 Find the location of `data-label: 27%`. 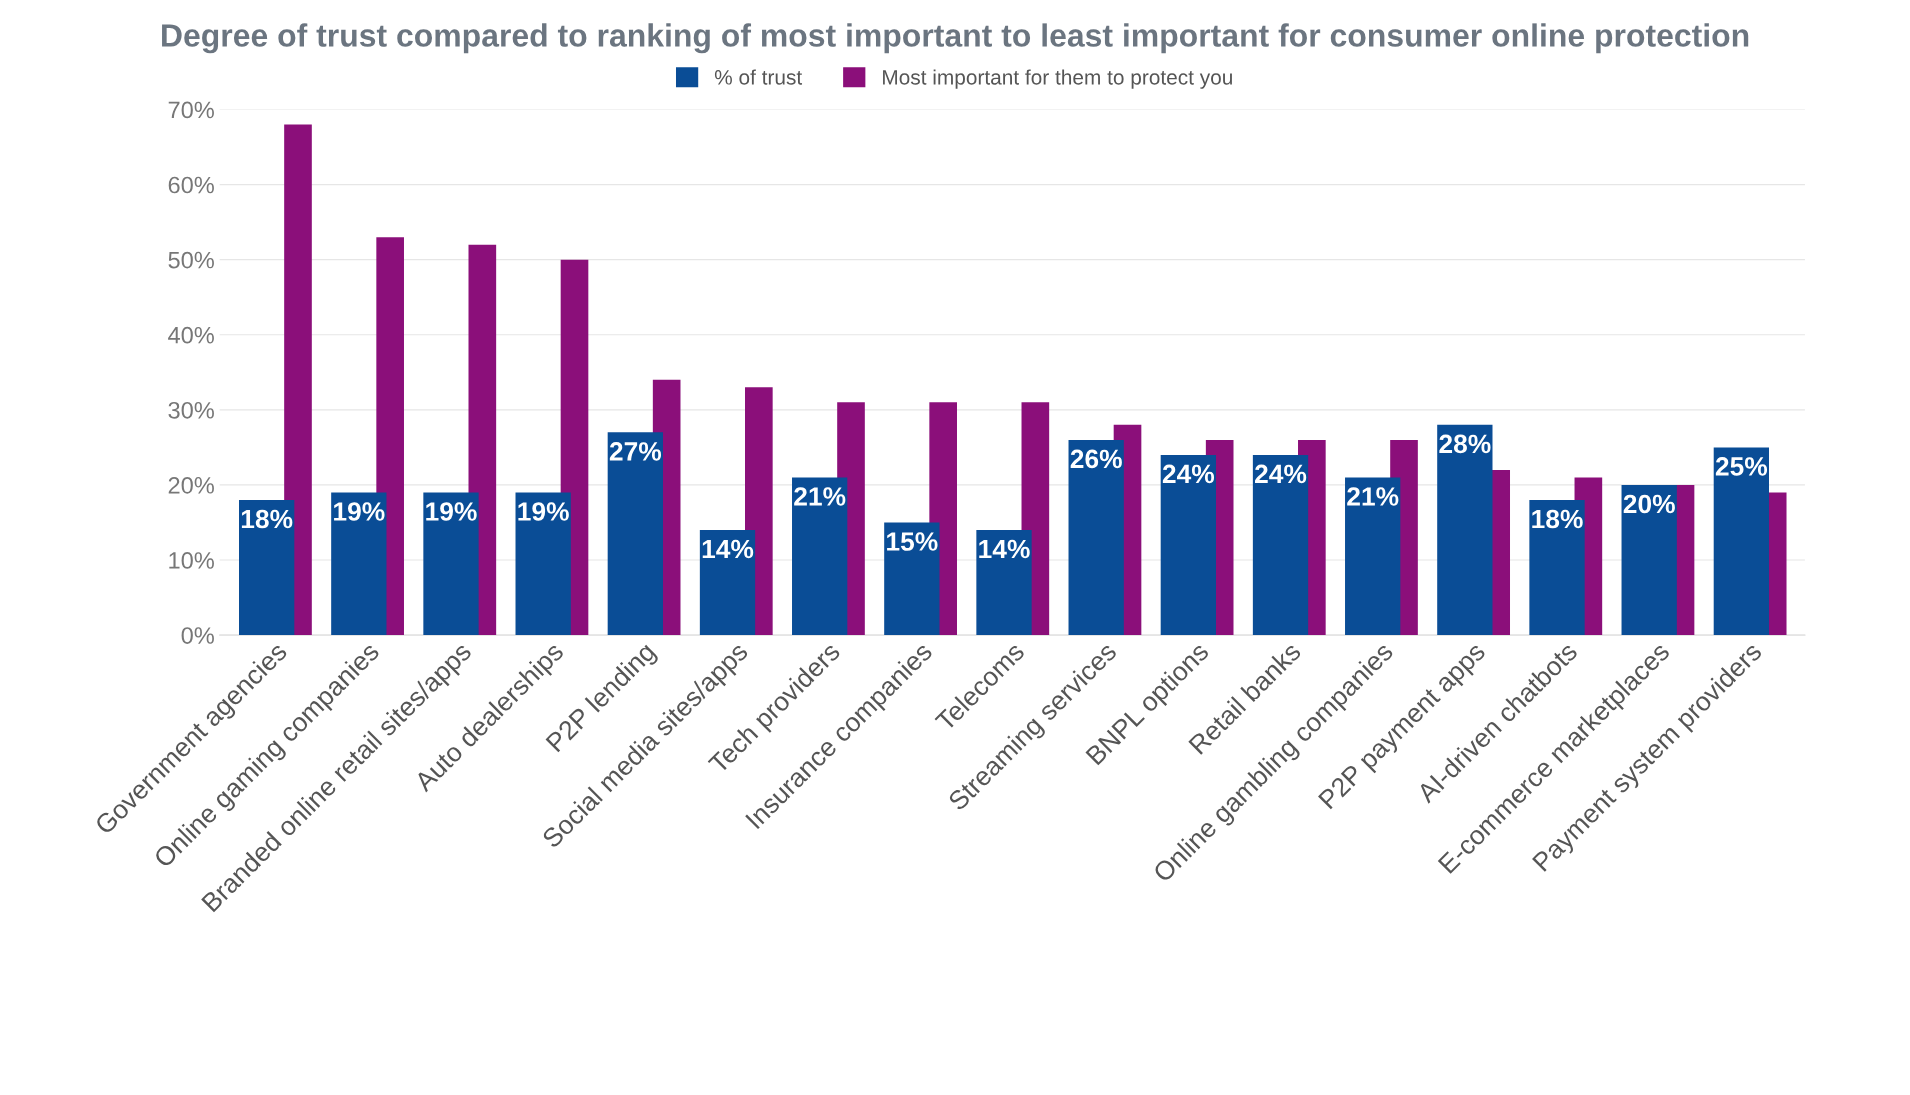

data-label: 27% is located at coordinates (635, 451).